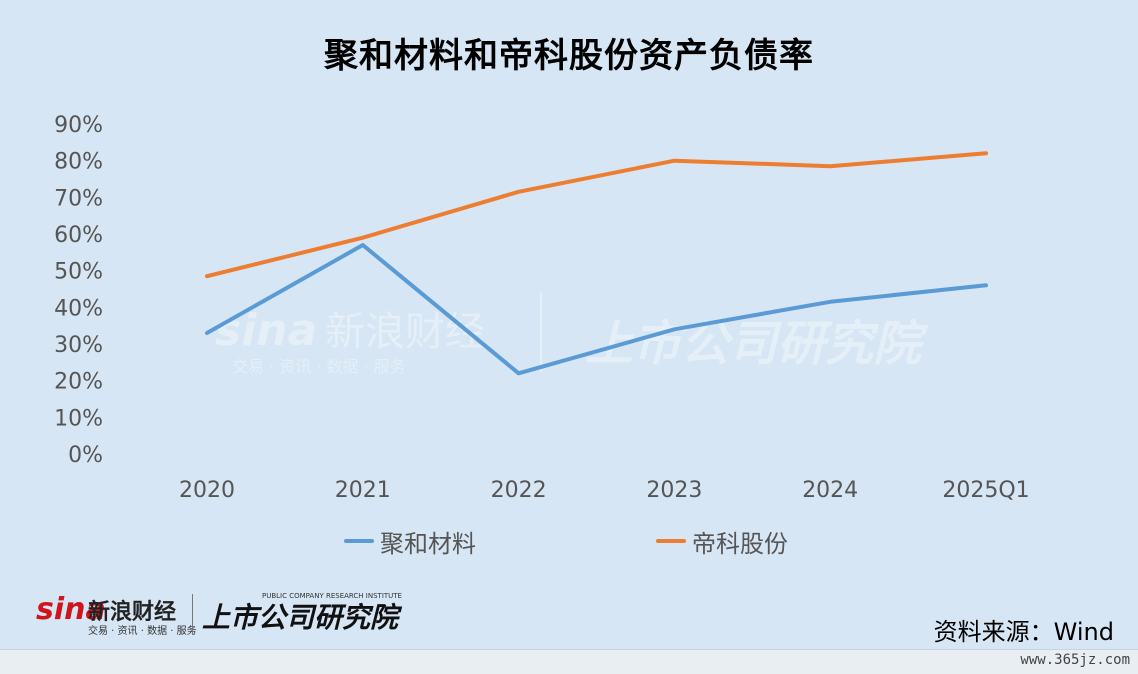 This screenshot has height=674, width=1138. What do you see at coordinates (78, 125) in the screenshot?
I see `y-tick-label: 90%` at bounding box center [78, 125].